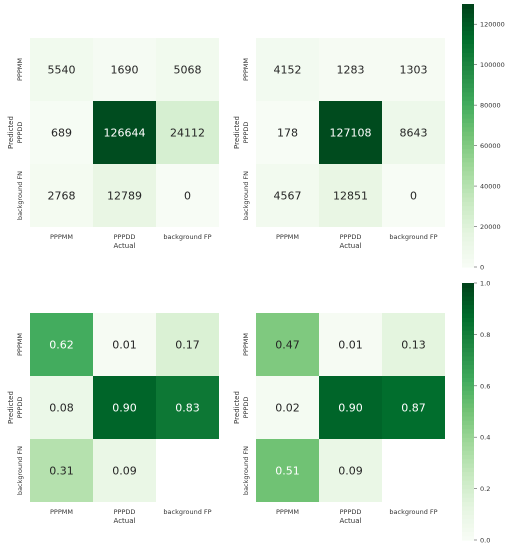 The height and width of the screenshot is (550, 506). I want to click on colorbar-tick-label-1-3: 0.6, so click(485, 386).